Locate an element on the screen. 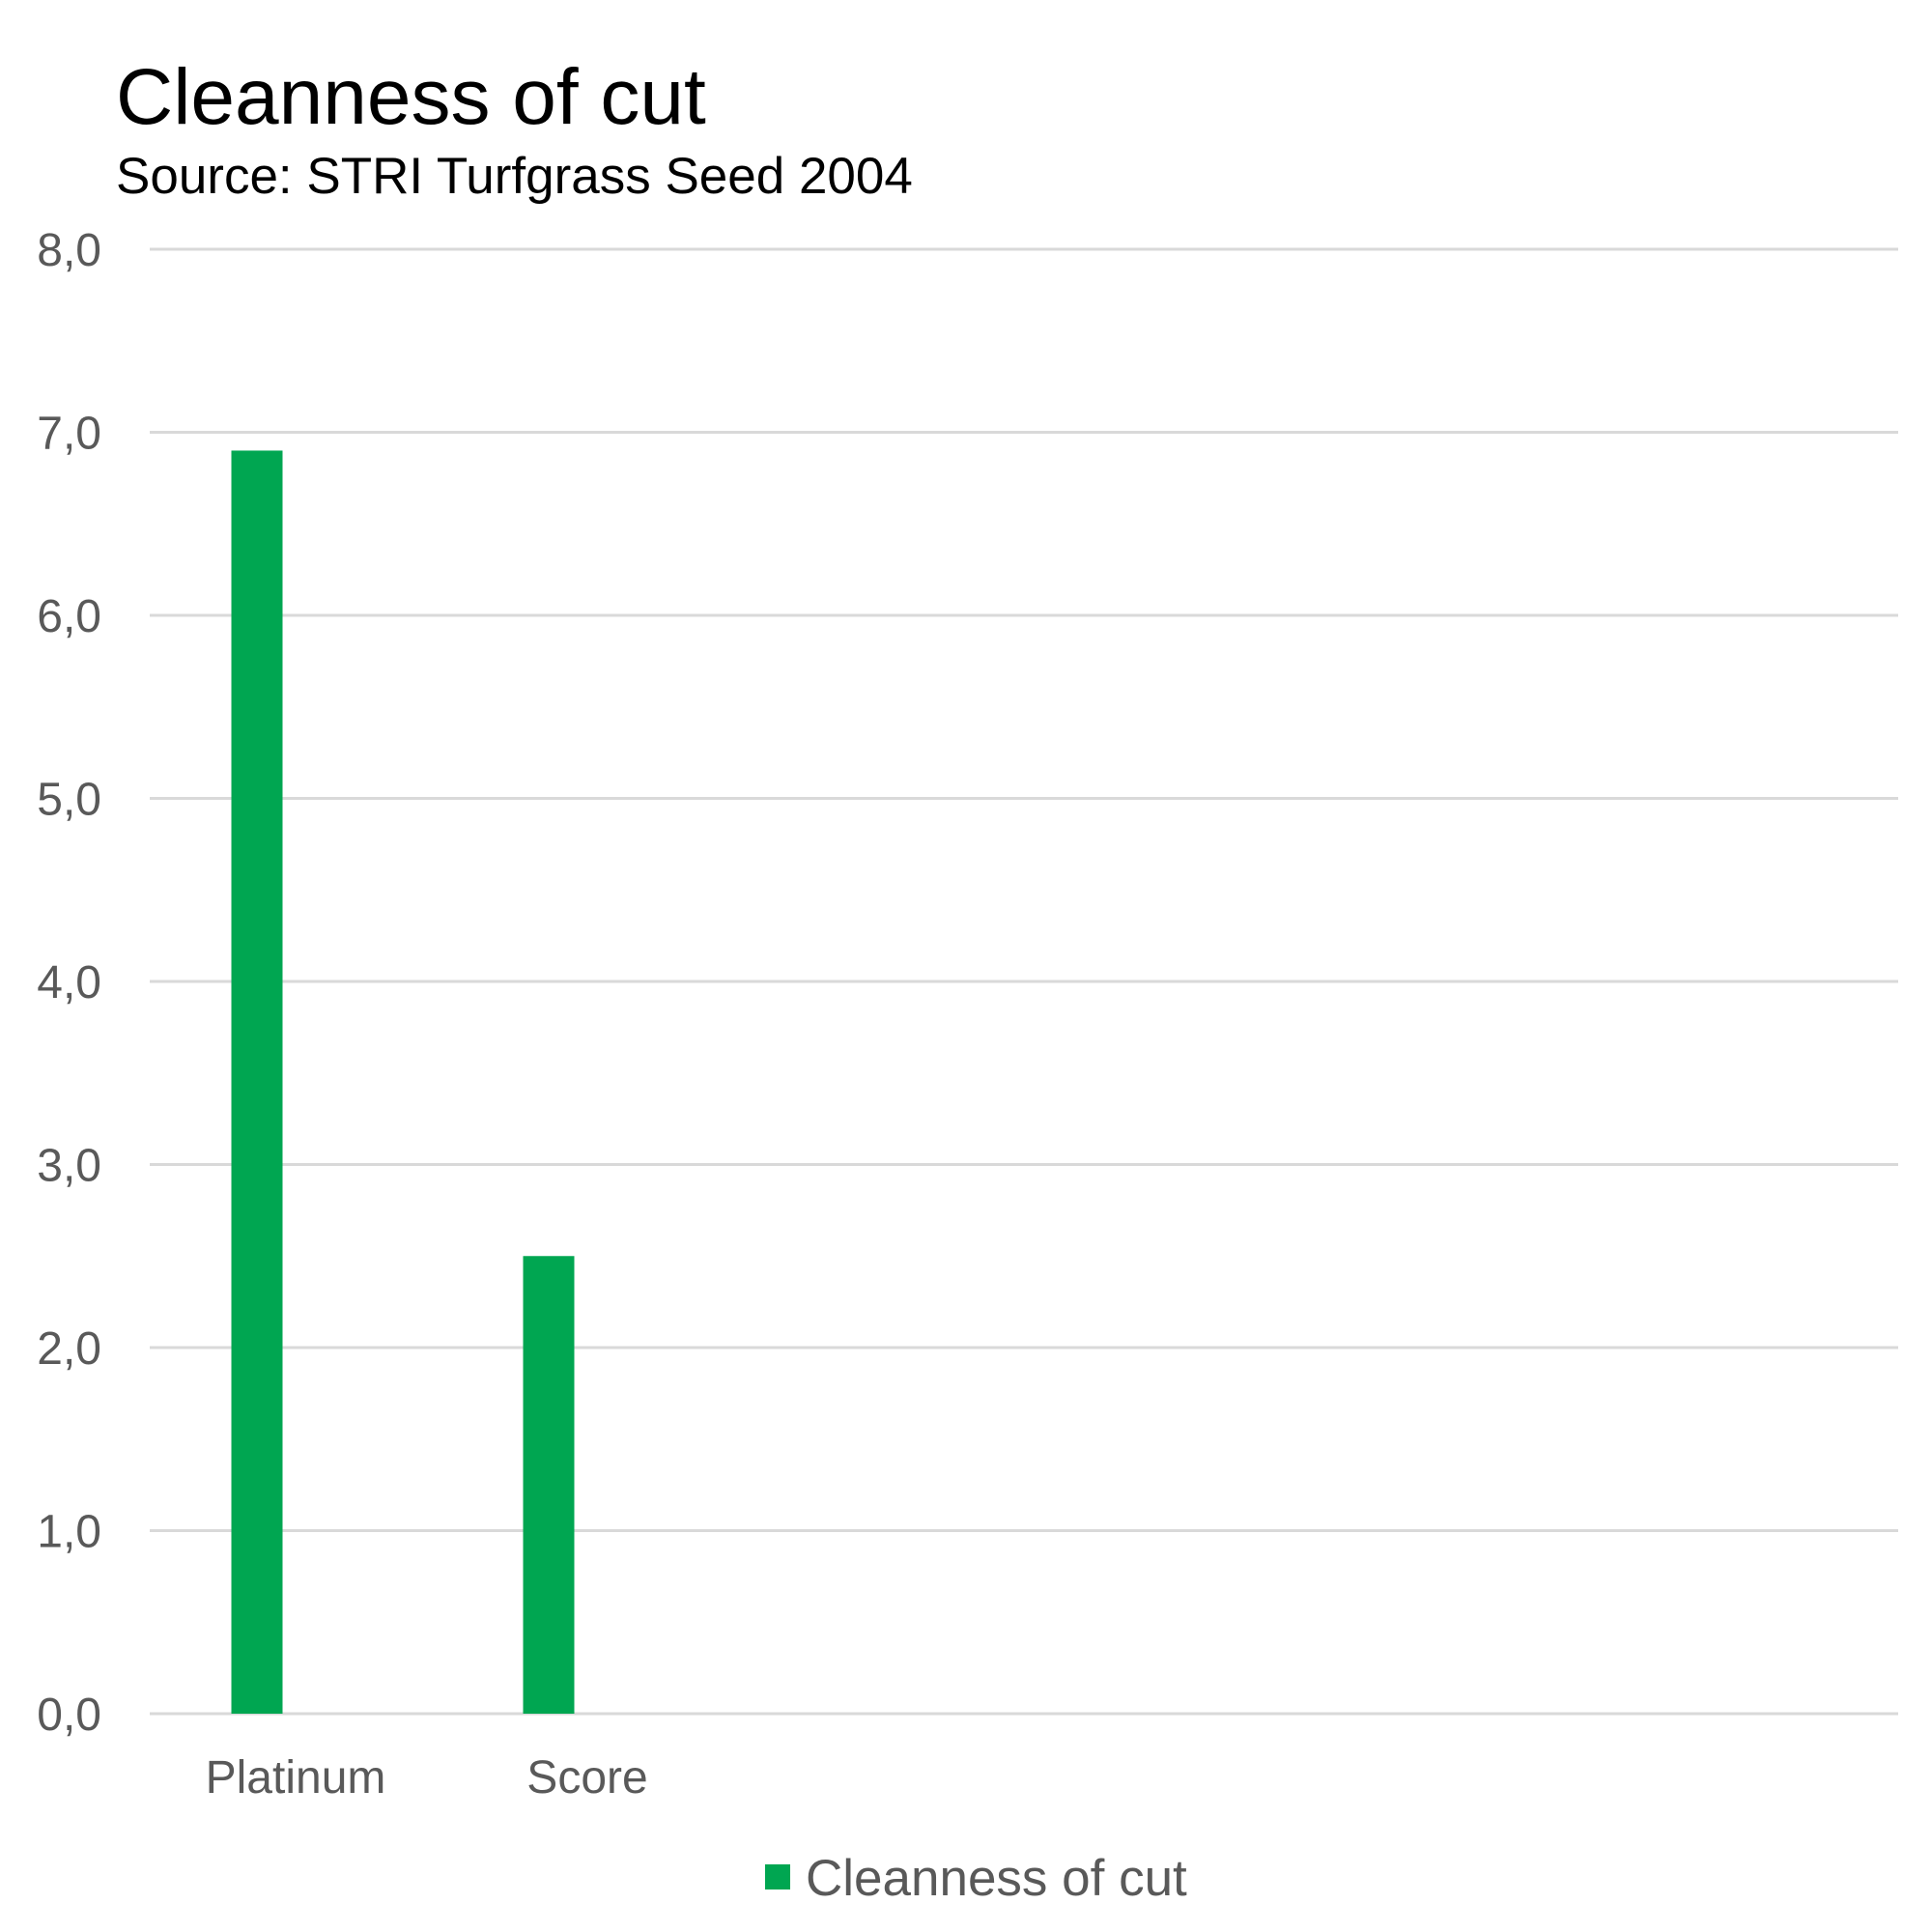 The height and width of the screenshot is (1932, 1932). chart-title: Cleanness of cut is located at coordinates (411, 97).